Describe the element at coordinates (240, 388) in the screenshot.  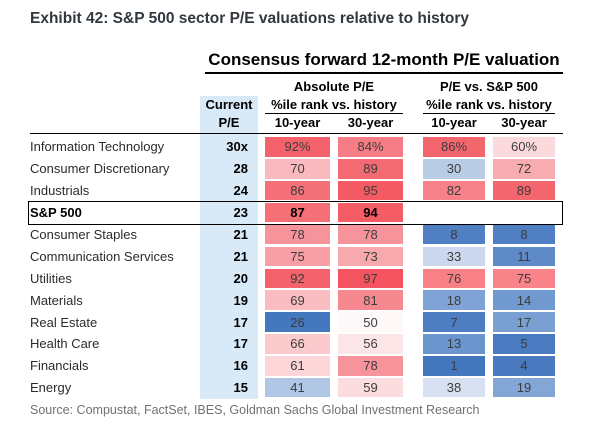
I see `current-pe-value: 15` at that location.